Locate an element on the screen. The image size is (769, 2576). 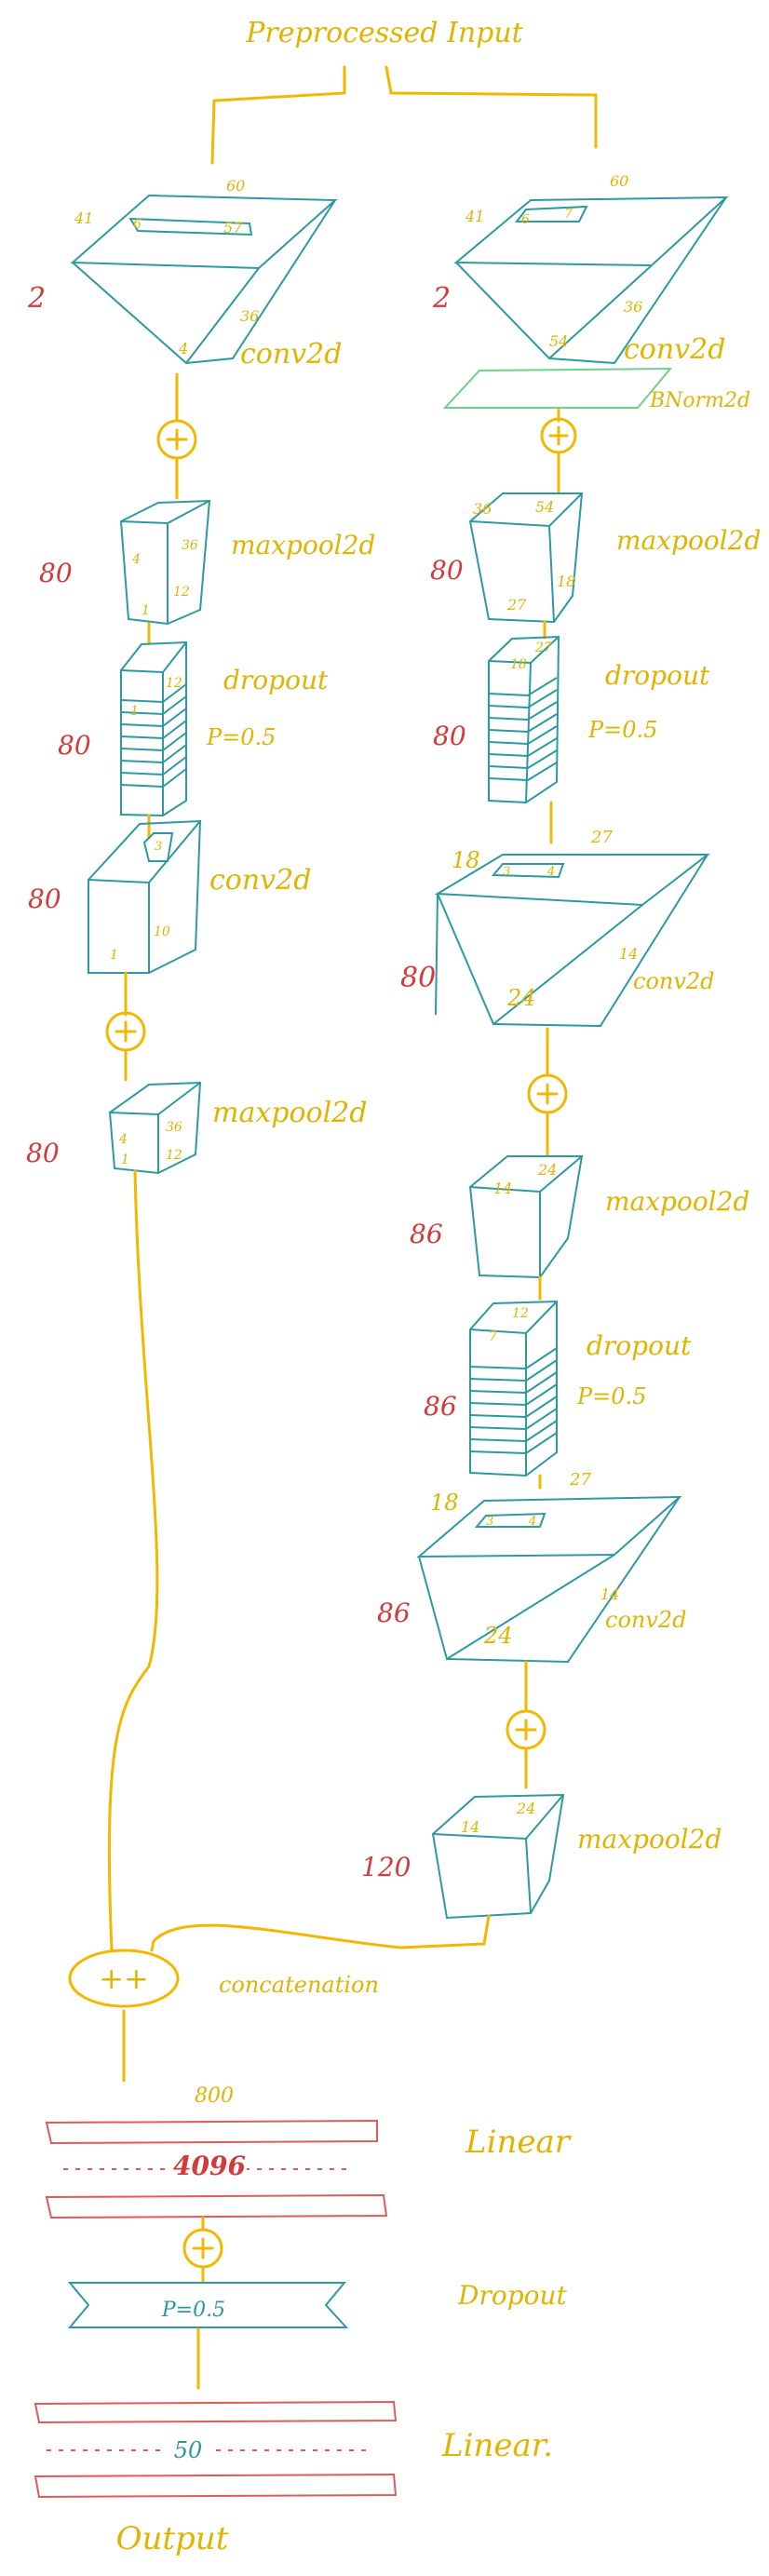
right-pool3-block: 14 24 maxpool2d 120 is located at coordinates (541, 1856).